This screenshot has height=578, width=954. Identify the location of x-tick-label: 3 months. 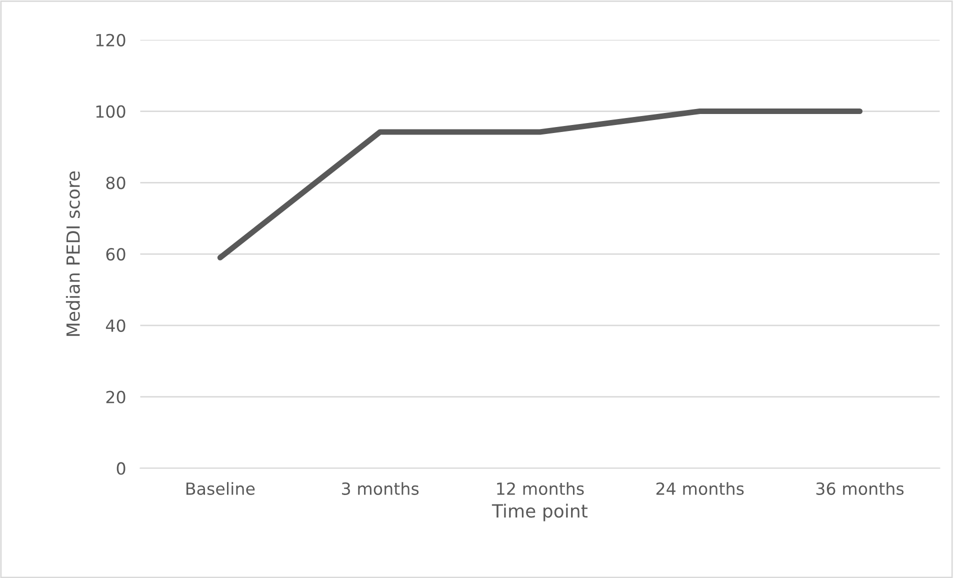
(380, 488).